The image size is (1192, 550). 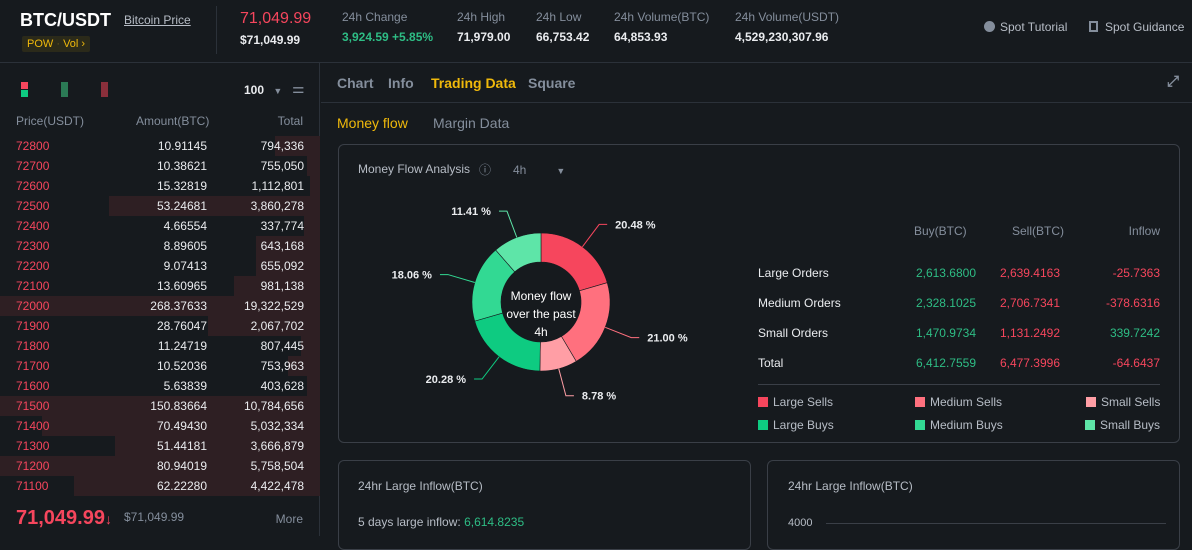 I want to click on tab-trading-data: Trading Data, so click(x=473, y=83).